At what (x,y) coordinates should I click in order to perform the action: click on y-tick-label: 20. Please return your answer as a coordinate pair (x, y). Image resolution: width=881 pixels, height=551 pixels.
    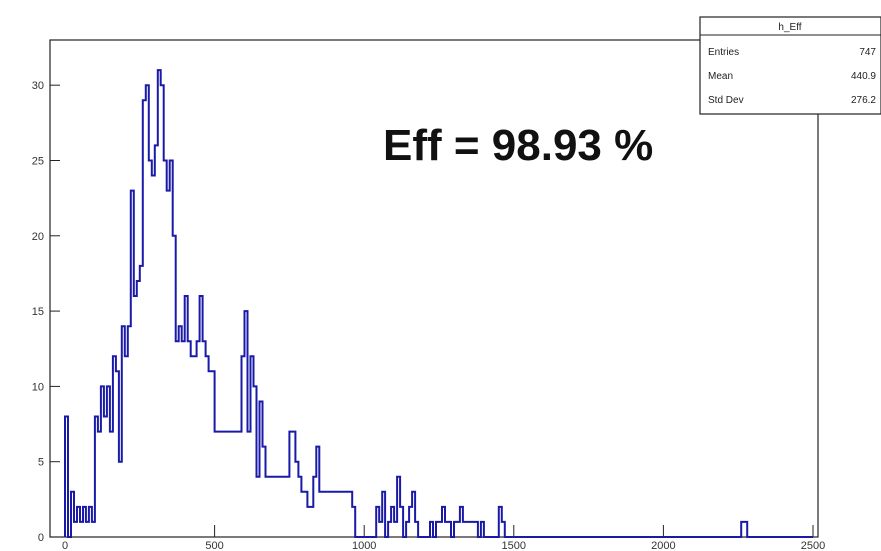
    Looking at the image, I should click on (38, 237).